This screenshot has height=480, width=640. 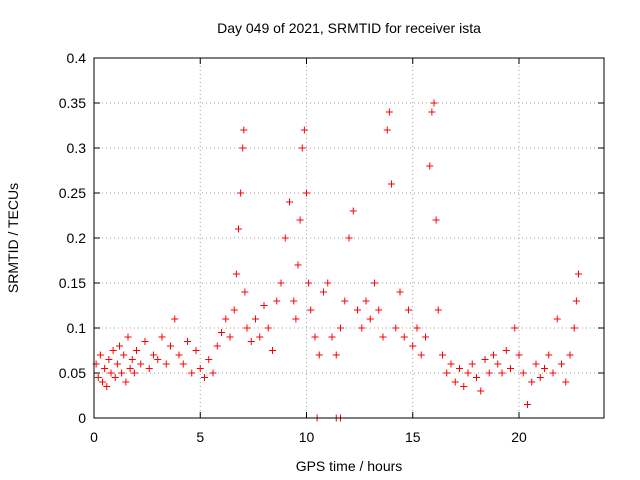 I want to click on y-tick-label: 0.25, so click(x=72, y=193).